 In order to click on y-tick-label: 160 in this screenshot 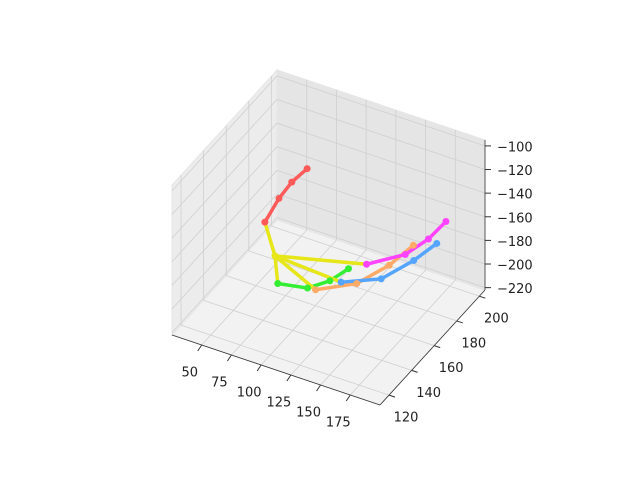, I will do `click(451, 368)`.